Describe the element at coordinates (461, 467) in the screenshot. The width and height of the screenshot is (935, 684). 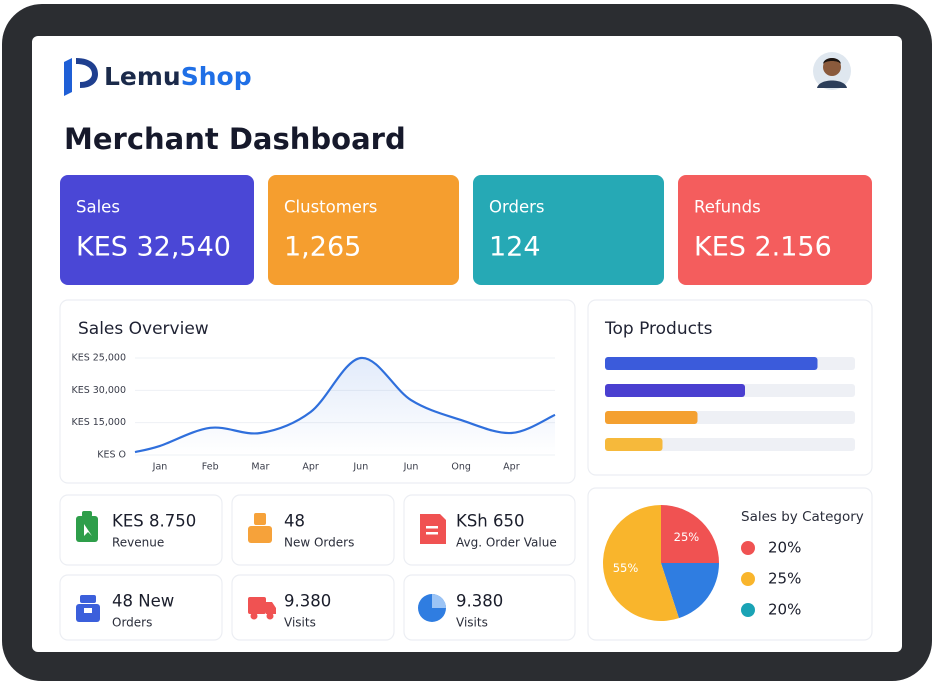
I see `x-tick-label: Ong` at that location.